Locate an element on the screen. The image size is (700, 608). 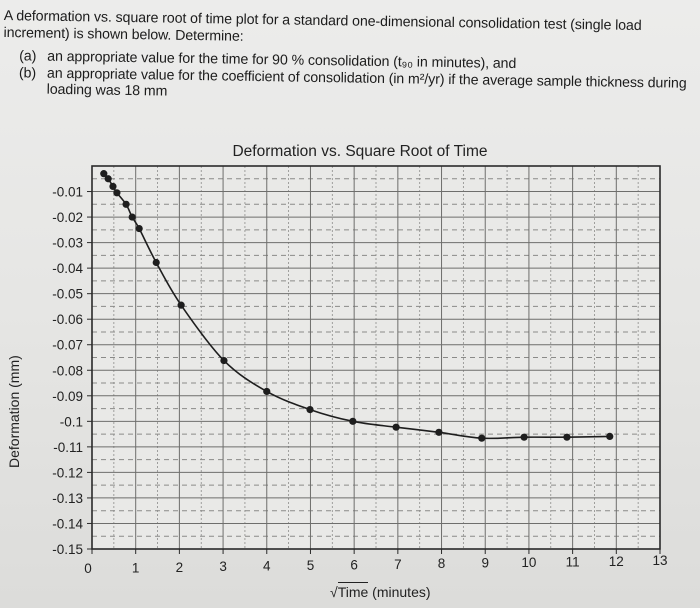
x-tick-label: 2 is located at coordinates (180, 567).